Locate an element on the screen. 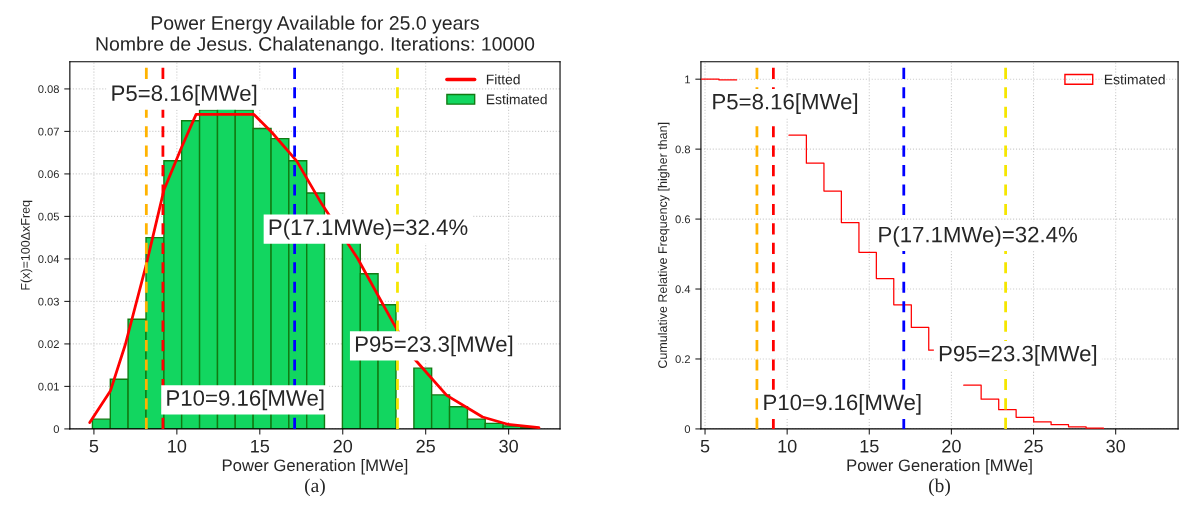 The height and width of the screenshot is (510, 1184). y-tick-label: 0.4 is located at coordinates (683, 289).